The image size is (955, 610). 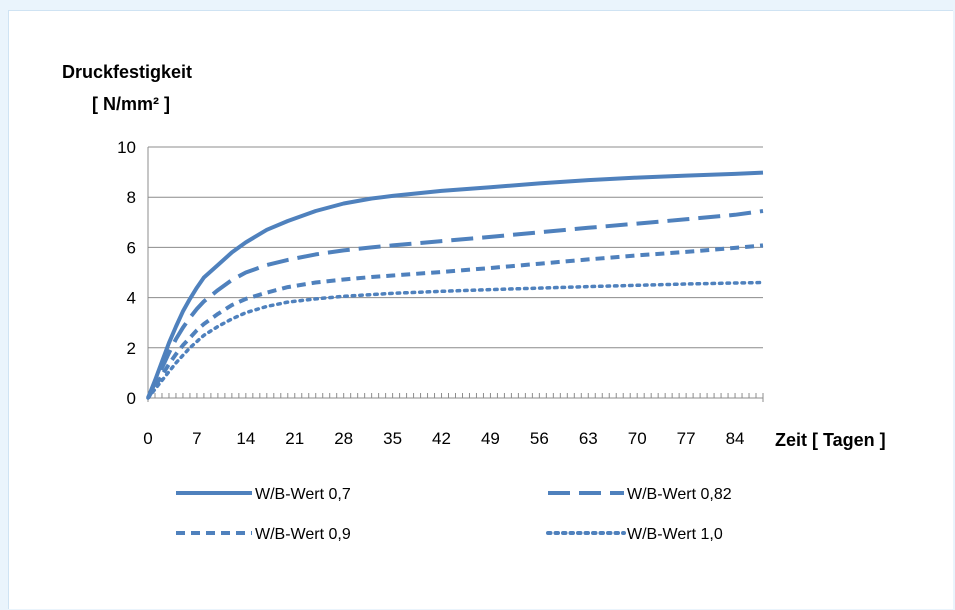 What do you see at coordinates (131, 398) in the screenshot?
I see `y-tick-label-0: 0` at bounding box center [131, 398].